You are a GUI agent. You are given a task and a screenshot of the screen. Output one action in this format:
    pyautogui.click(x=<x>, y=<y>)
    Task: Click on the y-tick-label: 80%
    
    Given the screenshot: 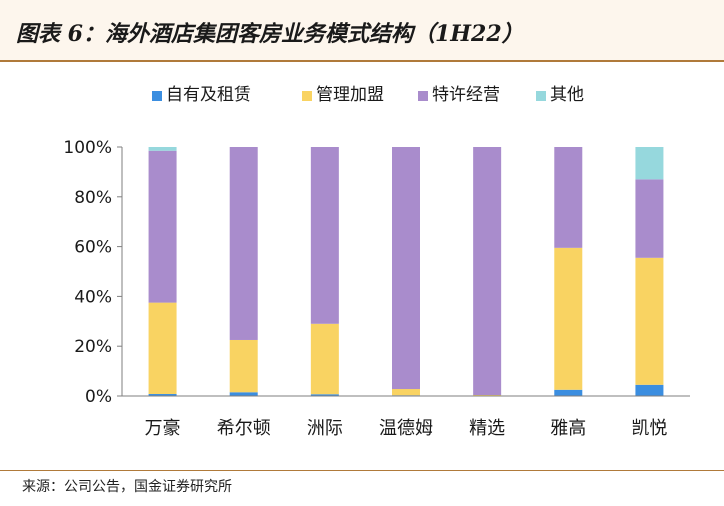 What is the action you would take?
    pyautogui.click(x=93, y=198)
    